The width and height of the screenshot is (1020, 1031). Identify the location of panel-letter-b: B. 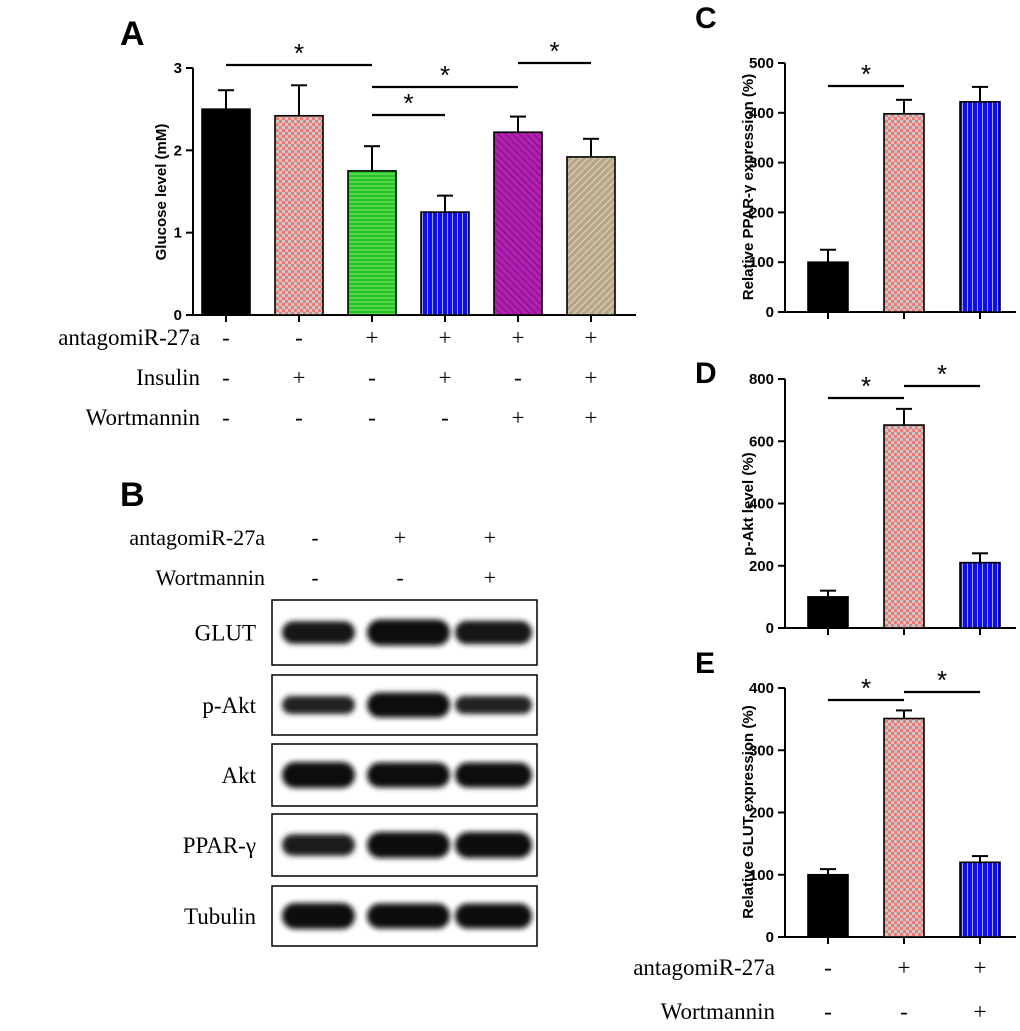
(132, 495).